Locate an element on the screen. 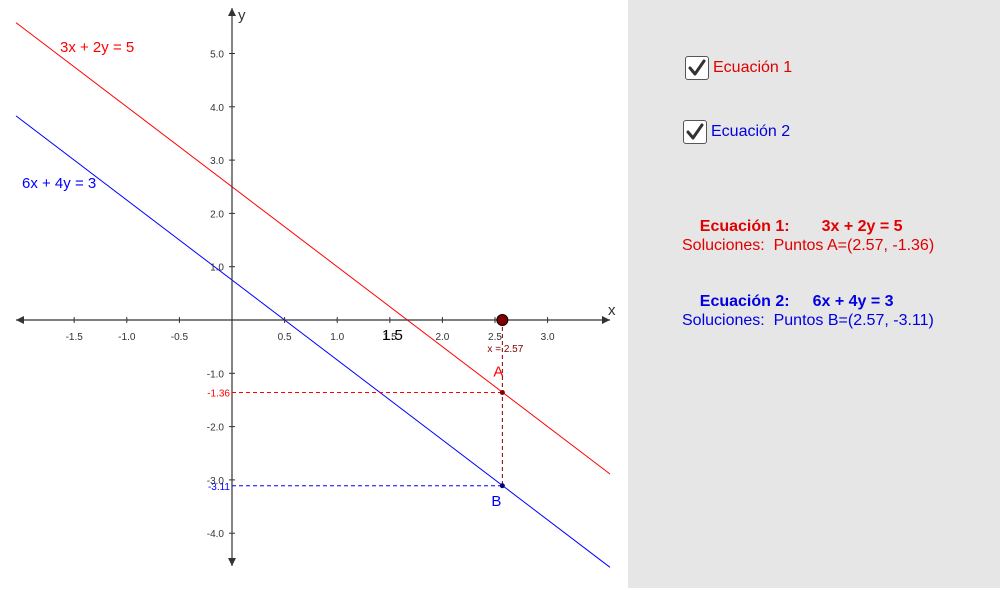 Image resolution: width=1000 pixels, height=590 pixels. slider-point is located at coordinates (502, 320).